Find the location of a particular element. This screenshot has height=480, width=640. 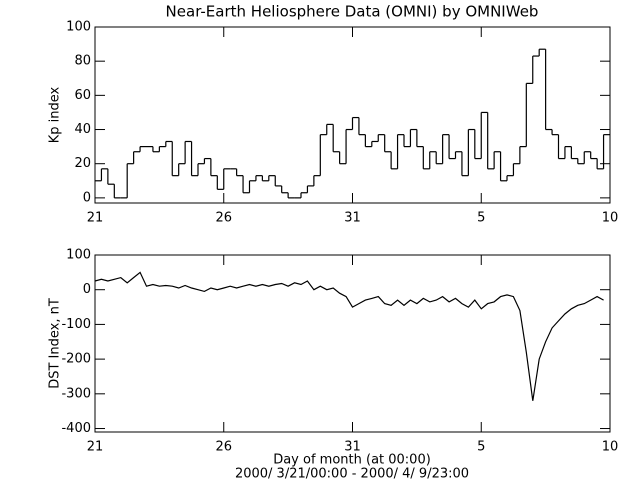

y-axis-label: Kp index is located at coordinates (55, 114).